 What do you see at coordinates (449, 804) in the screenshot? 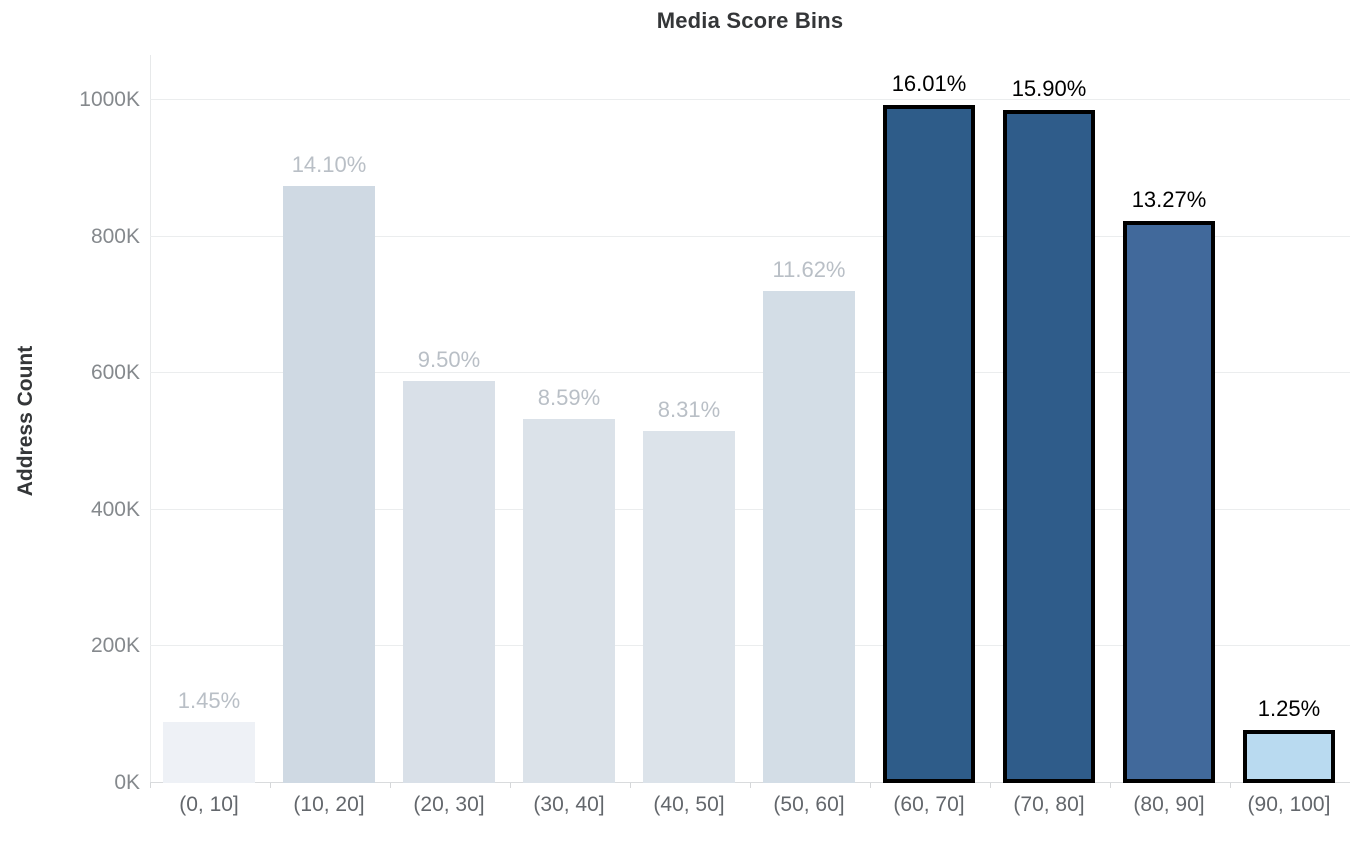
I see `x-tick-label: (20, 30]` at bounding box center [449, 804].